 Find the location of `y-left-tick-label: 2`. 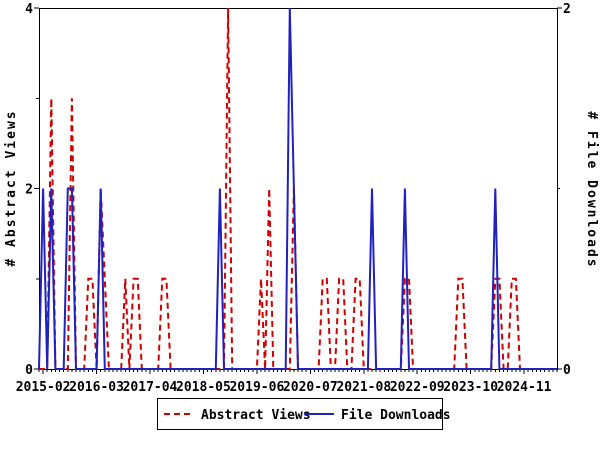

y-left-tick-label: 2 is located at coordinates (29, 190).